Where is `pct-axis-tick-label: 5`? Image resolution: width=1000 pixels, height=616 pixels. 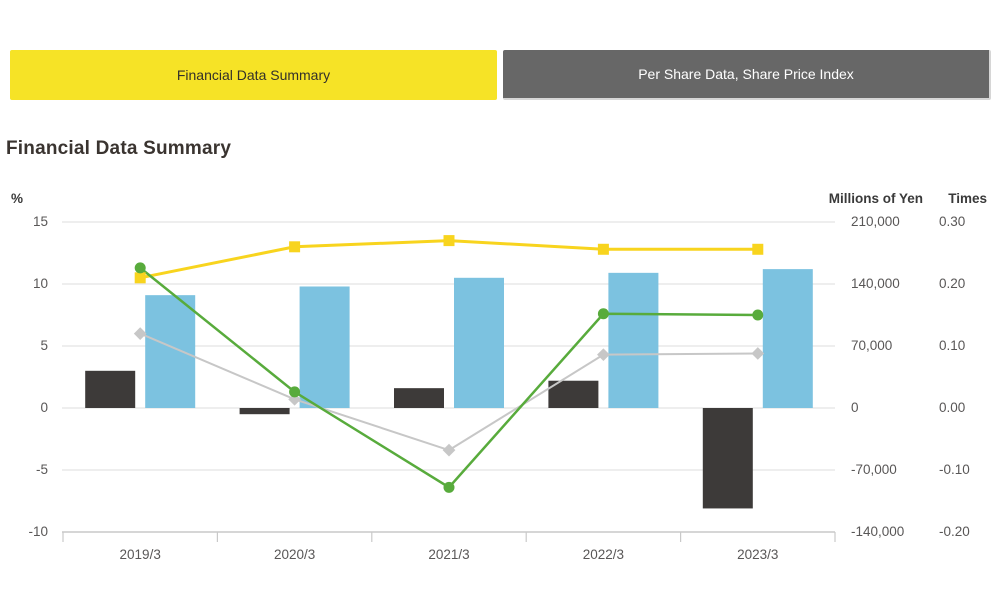
pct-axis-tick-label: 5 is located at coordinates (44, 345).